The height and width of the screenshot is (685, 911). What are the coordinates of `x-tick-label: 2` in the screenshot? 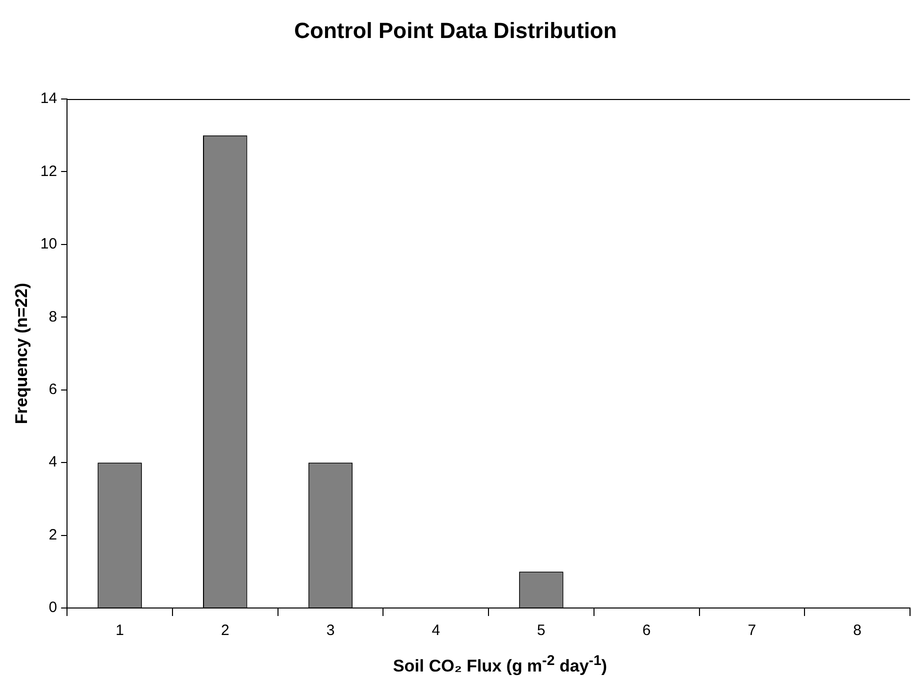 It's located at (225, 631).